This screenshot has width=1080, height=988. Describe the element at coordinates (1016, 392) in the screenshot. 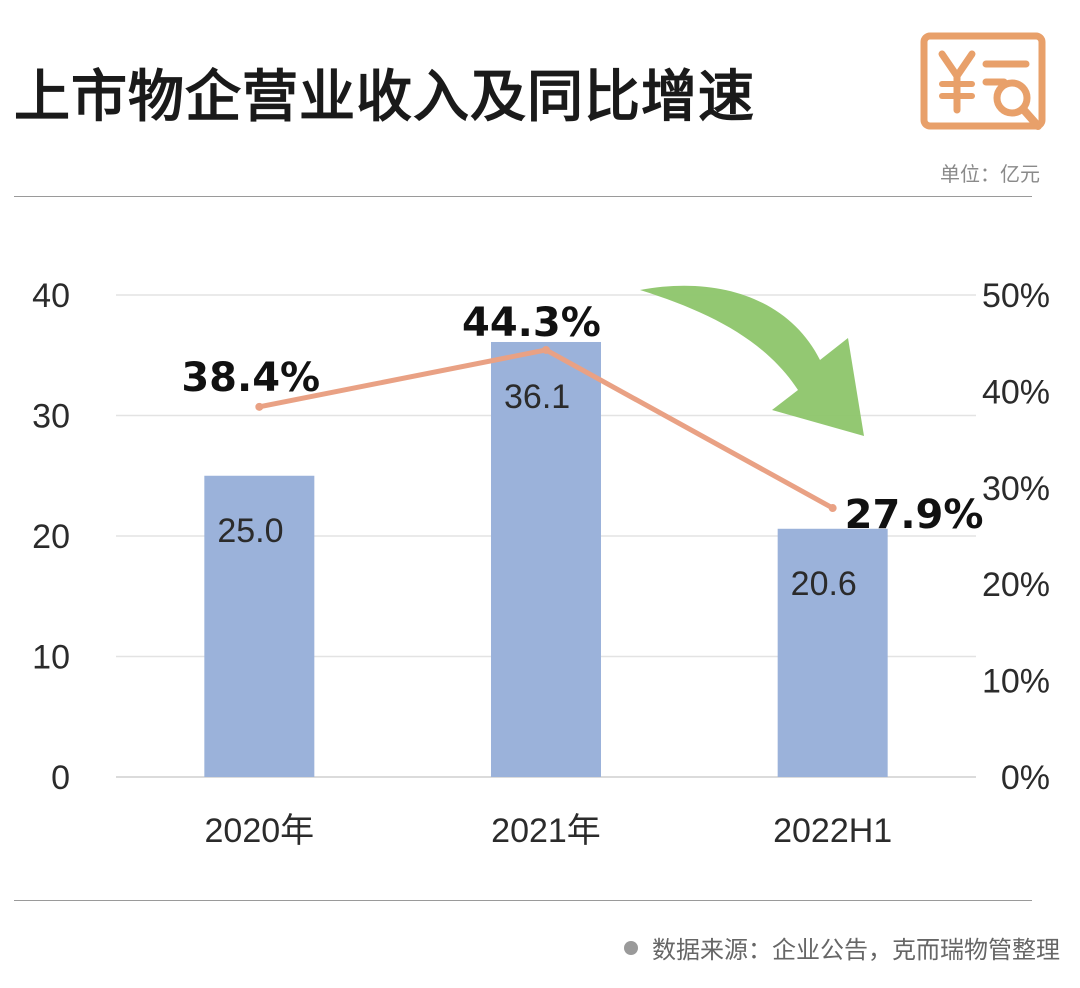

I see `right-tick-label: 40%` at that location.